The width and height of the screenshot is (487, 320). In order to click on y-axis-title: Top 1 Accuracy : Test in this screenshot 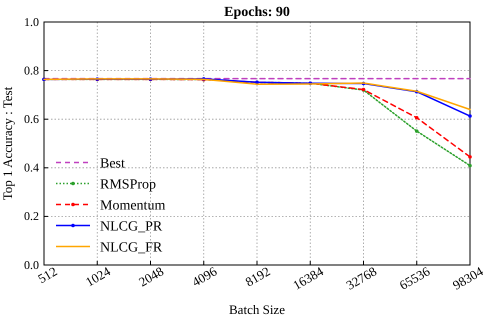, I will do `click(7, 143)`.